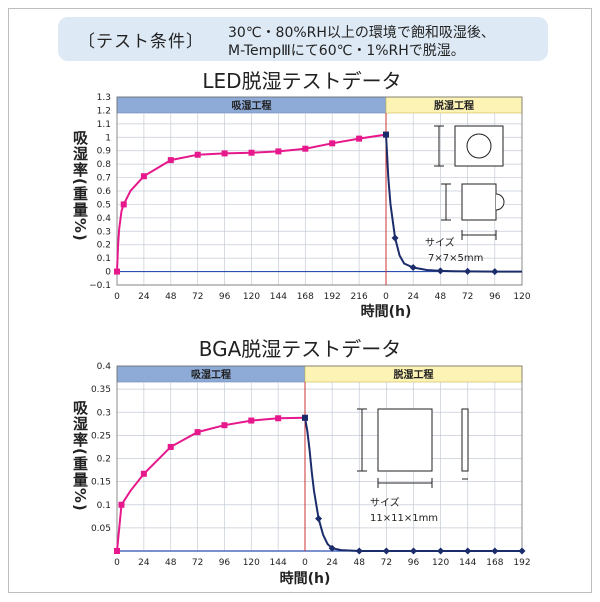 The image size is (600, 602). What do you see at coordinates (104, 165) in the screenshot?
I see `y-tick-label: 0.8` at bounding box center [104, 165].